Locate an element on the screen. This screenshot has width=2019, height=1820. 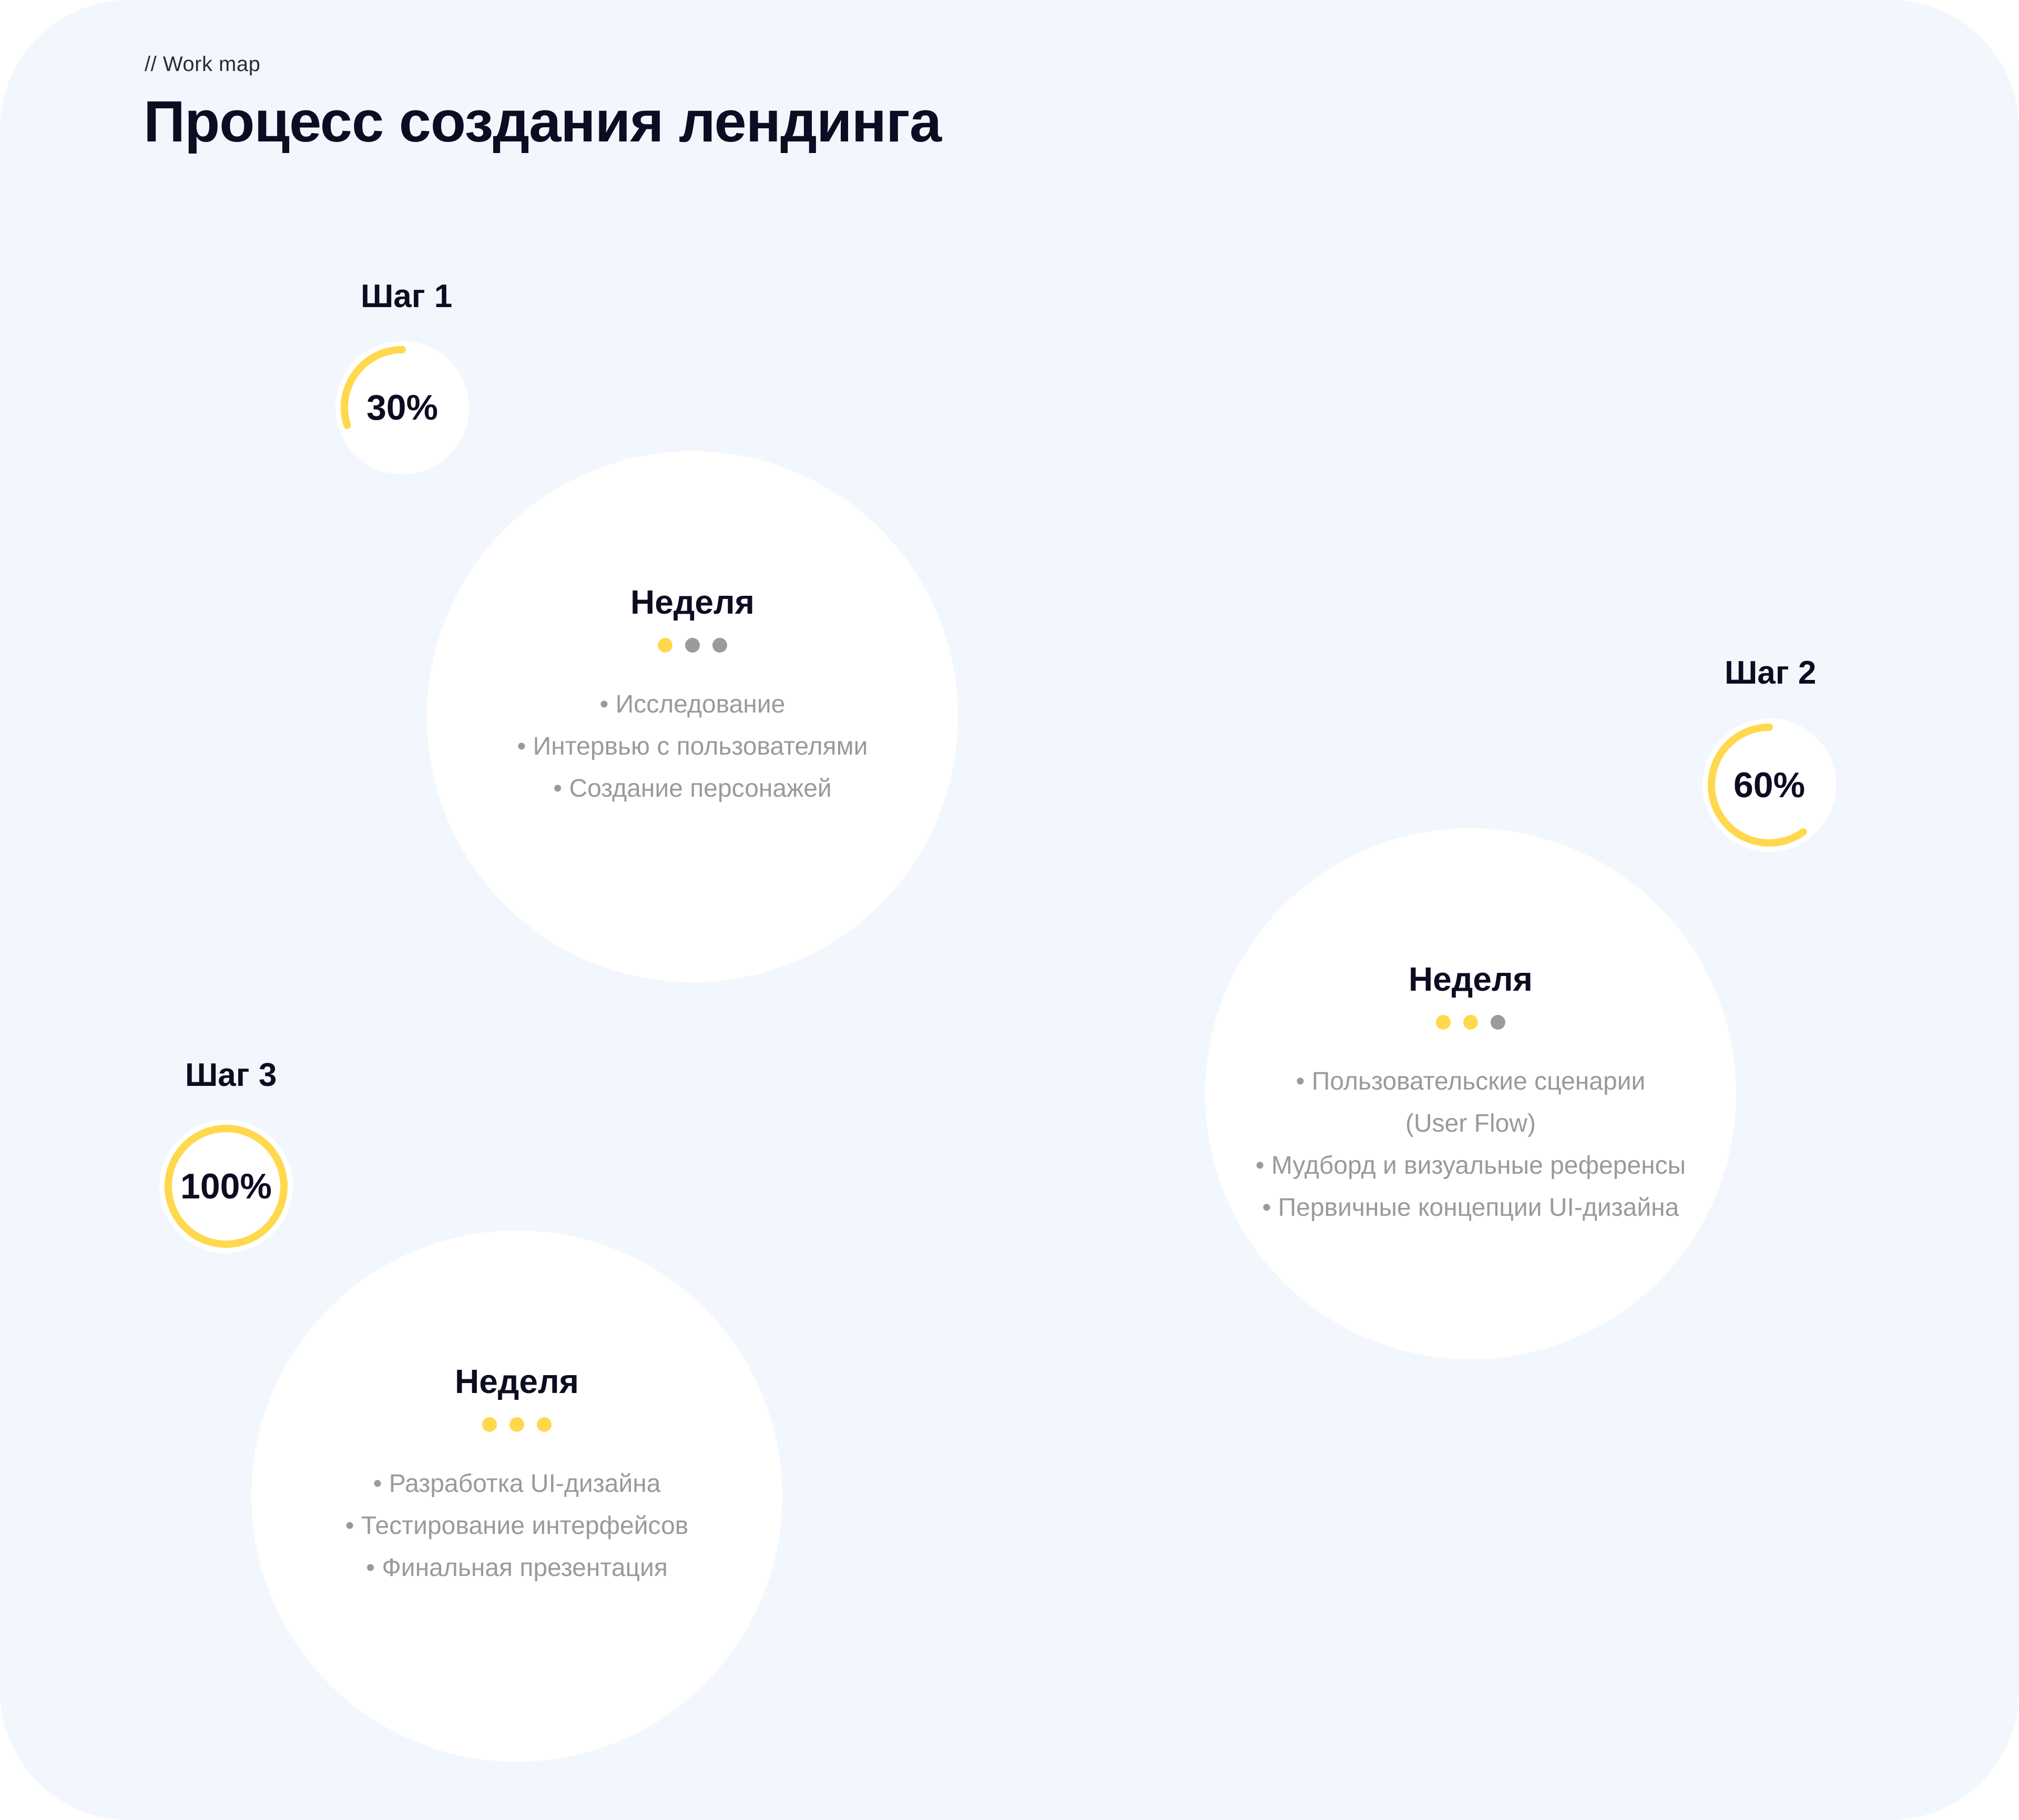
step-3-week-dots is located at coordinates (516, 1424).